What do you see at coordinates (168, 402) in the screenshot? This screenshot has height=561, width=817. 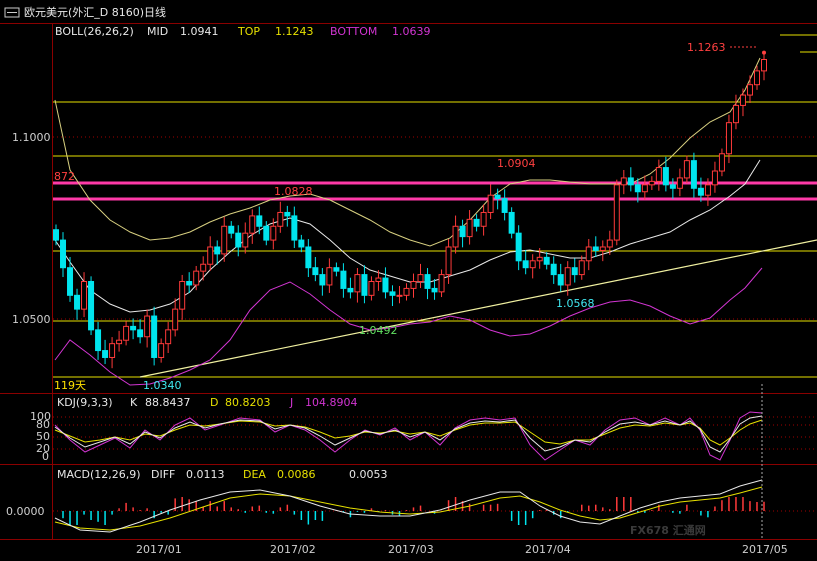 I see `kdj-k-value: 88.8437` at bounding box center [168, 402].